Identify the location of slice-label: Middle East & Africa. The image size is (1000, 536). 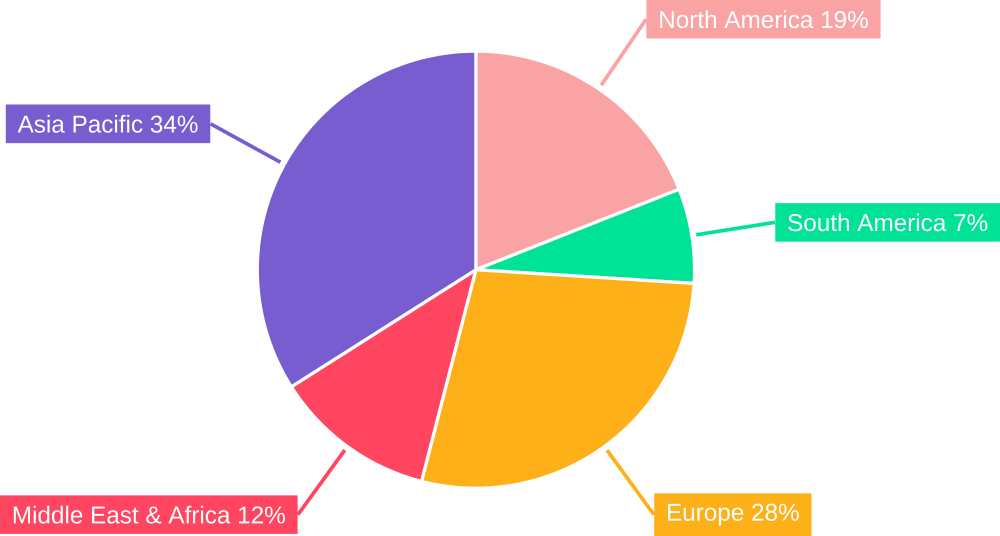
(122, 515).